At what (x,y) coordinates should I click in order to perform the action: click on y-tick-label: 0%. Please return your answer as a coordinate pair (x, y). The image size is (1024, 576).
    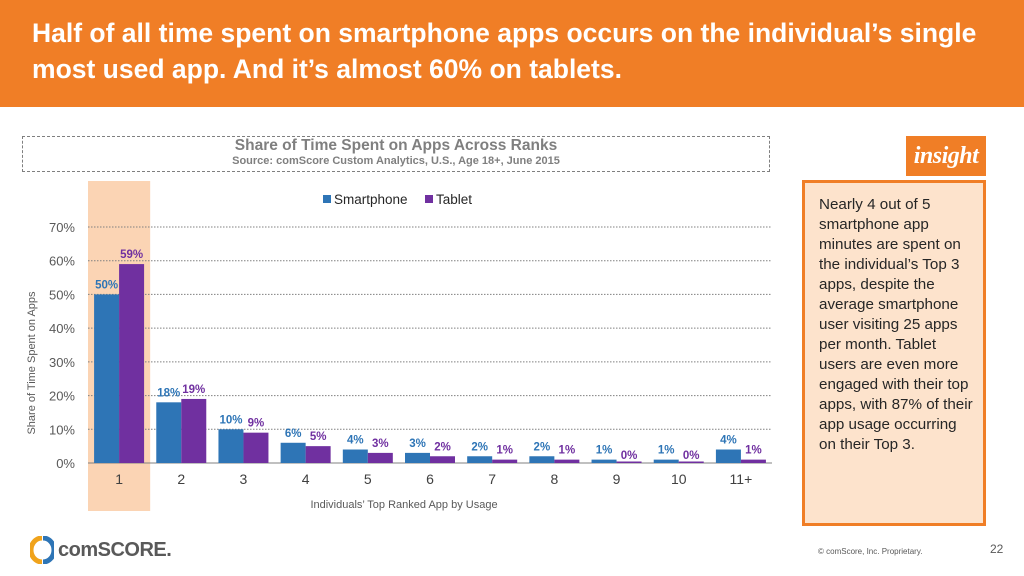
    Looking at the image, I should click on (65, 463).